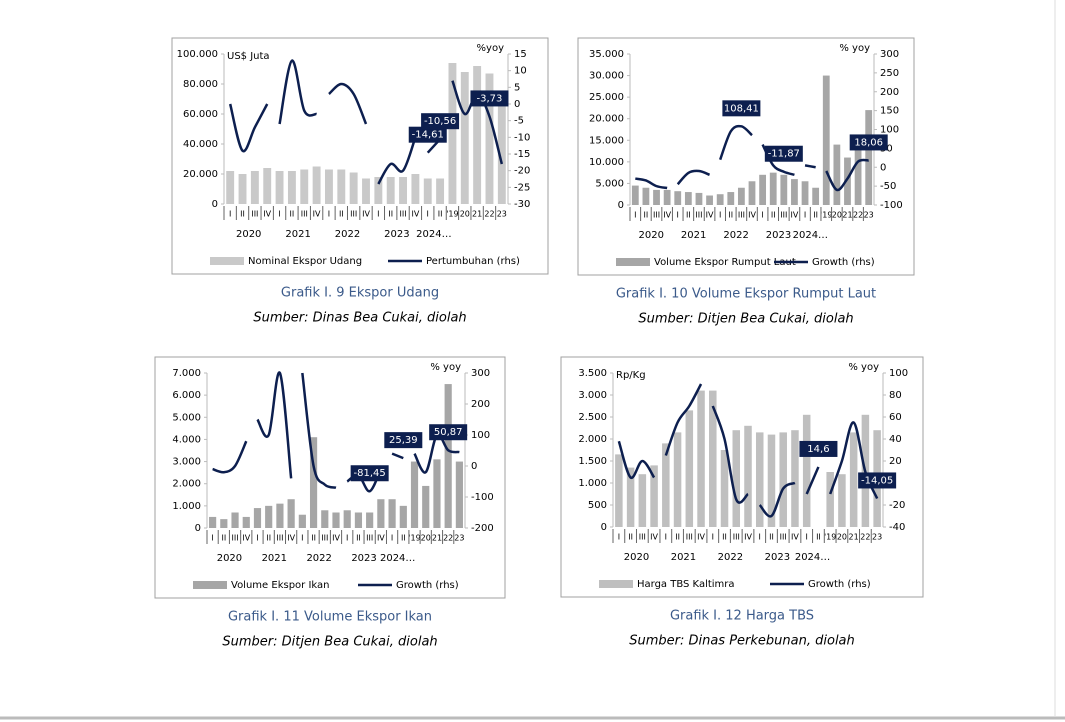  I want to click on x-tick-label: '19, so click(414, 538).